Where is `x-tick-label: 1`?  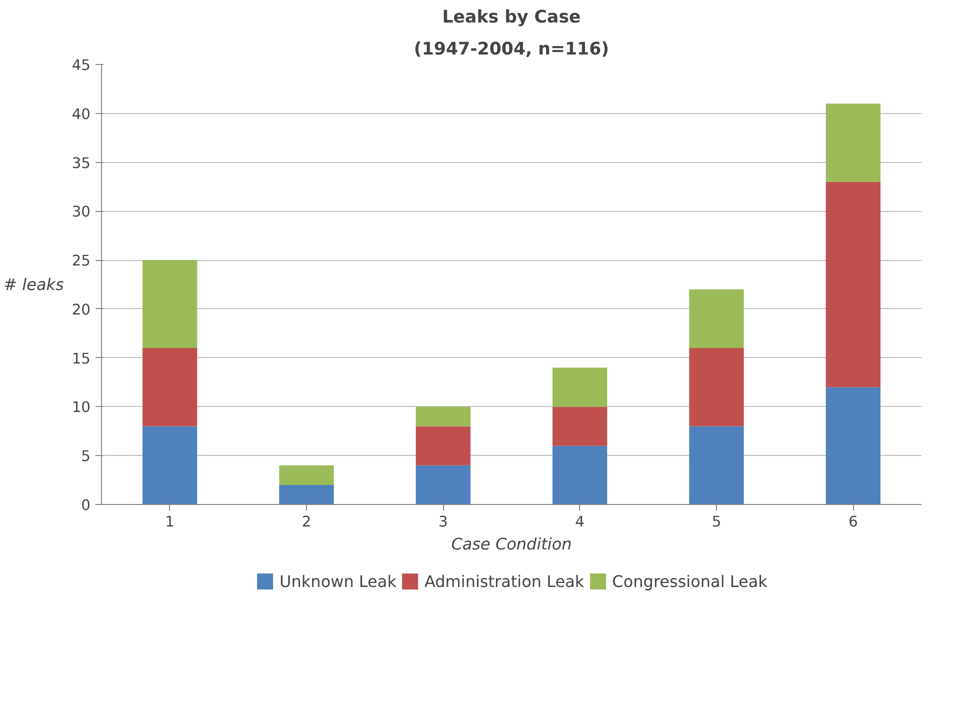
x-tick-label: 1 is located at coordinates (169, 522).